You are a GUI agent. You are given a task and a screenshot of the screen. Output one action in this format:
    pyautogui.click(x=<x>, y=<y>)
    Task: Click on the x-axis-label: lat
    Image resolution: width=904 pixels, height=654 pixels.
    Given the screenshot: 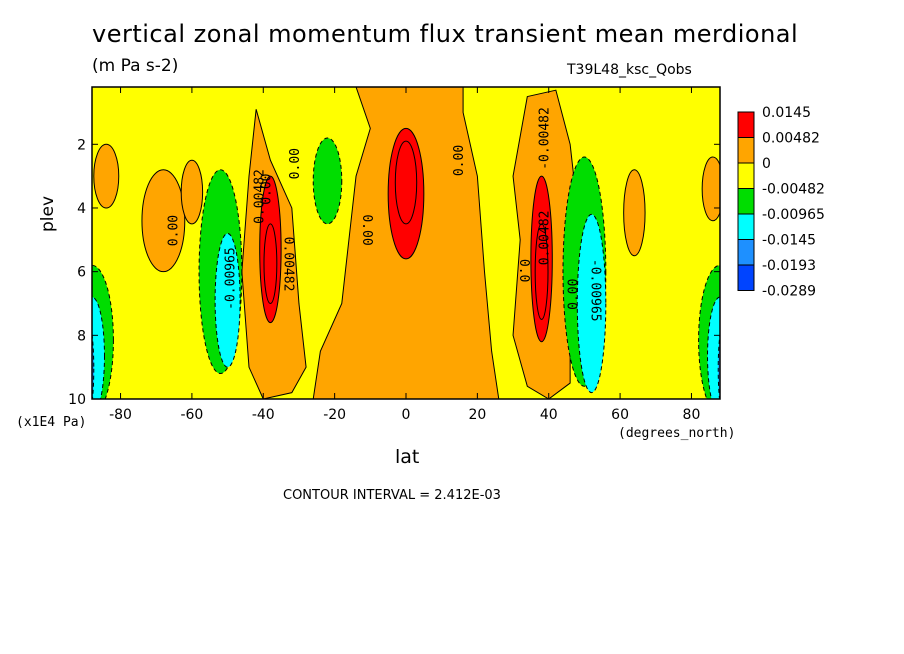 What is the action you would take?
    pyautogui.click(x=407, y=457)
    